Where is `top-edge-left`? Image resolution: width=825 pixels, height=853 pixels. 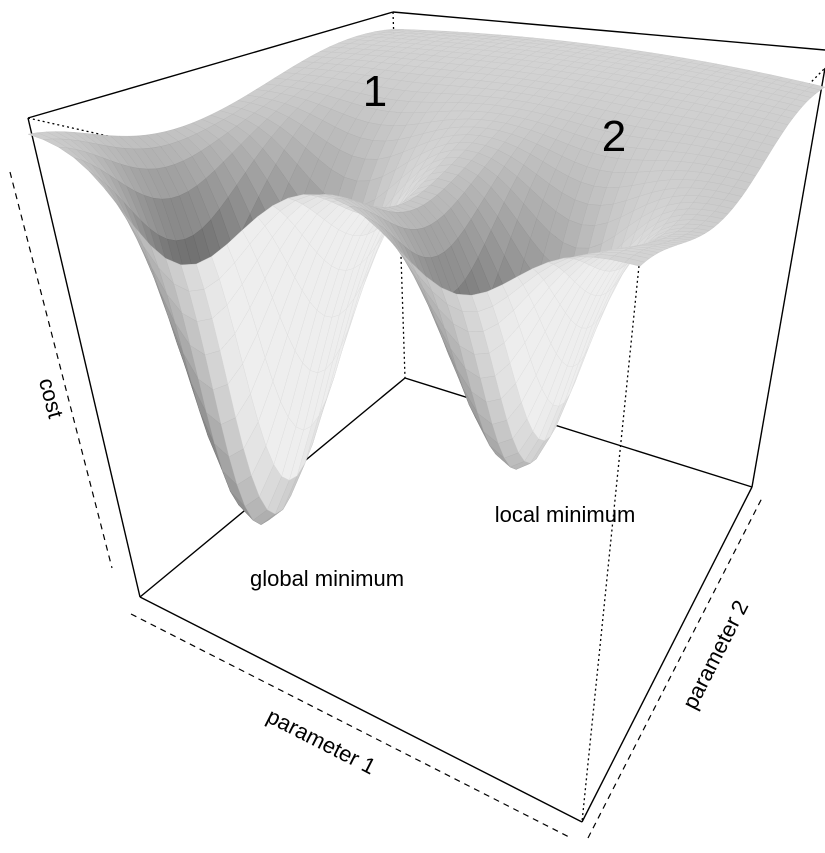 top-edge-left is located at coordinates (210, 65).